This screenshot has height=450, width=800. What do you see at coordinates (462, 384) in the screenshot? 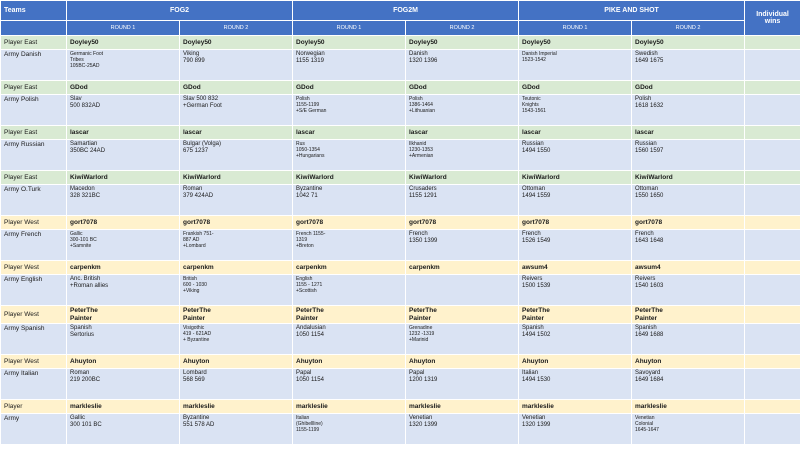
I see `army-cell: Papal 1200 1319` at bounding box center [462, 384].